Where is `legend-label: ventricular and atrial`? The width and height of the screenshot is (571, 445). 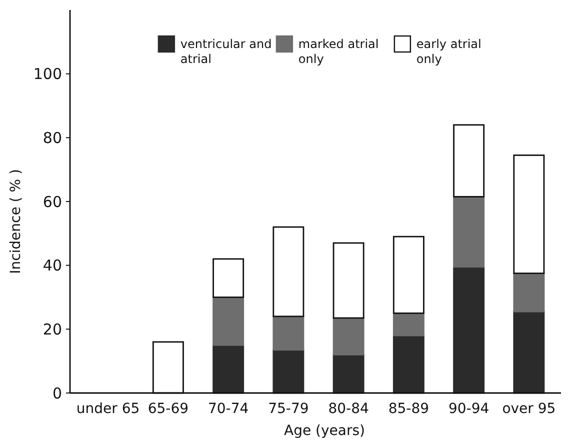 legend-label: ventricular and atrial is located at coordinates (226, 51).